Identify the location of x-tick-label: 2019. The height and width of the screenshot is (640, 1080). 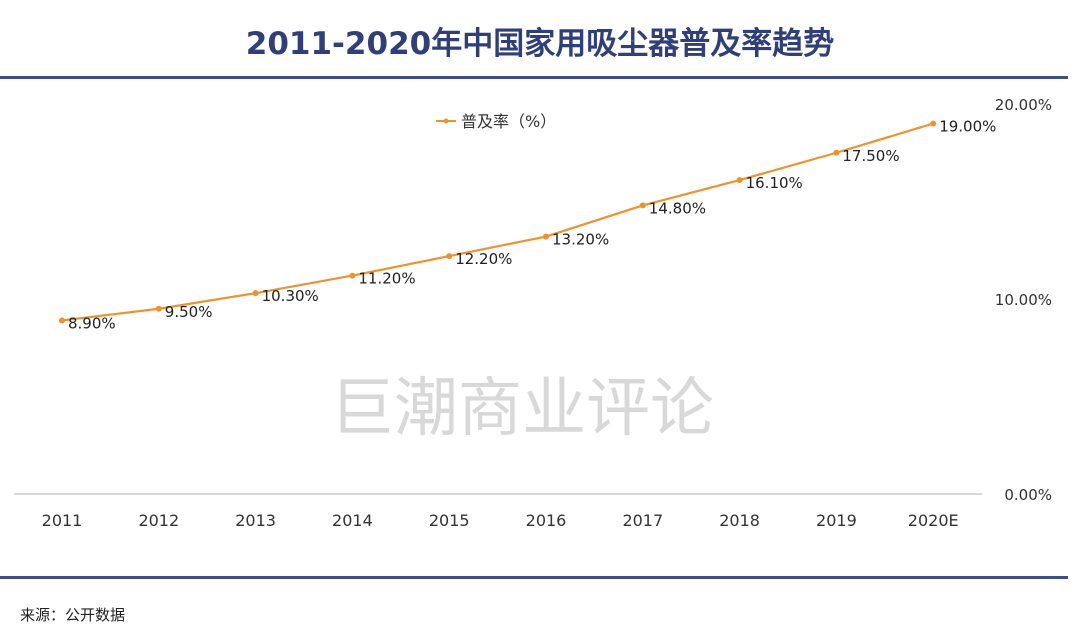
(836, 520).